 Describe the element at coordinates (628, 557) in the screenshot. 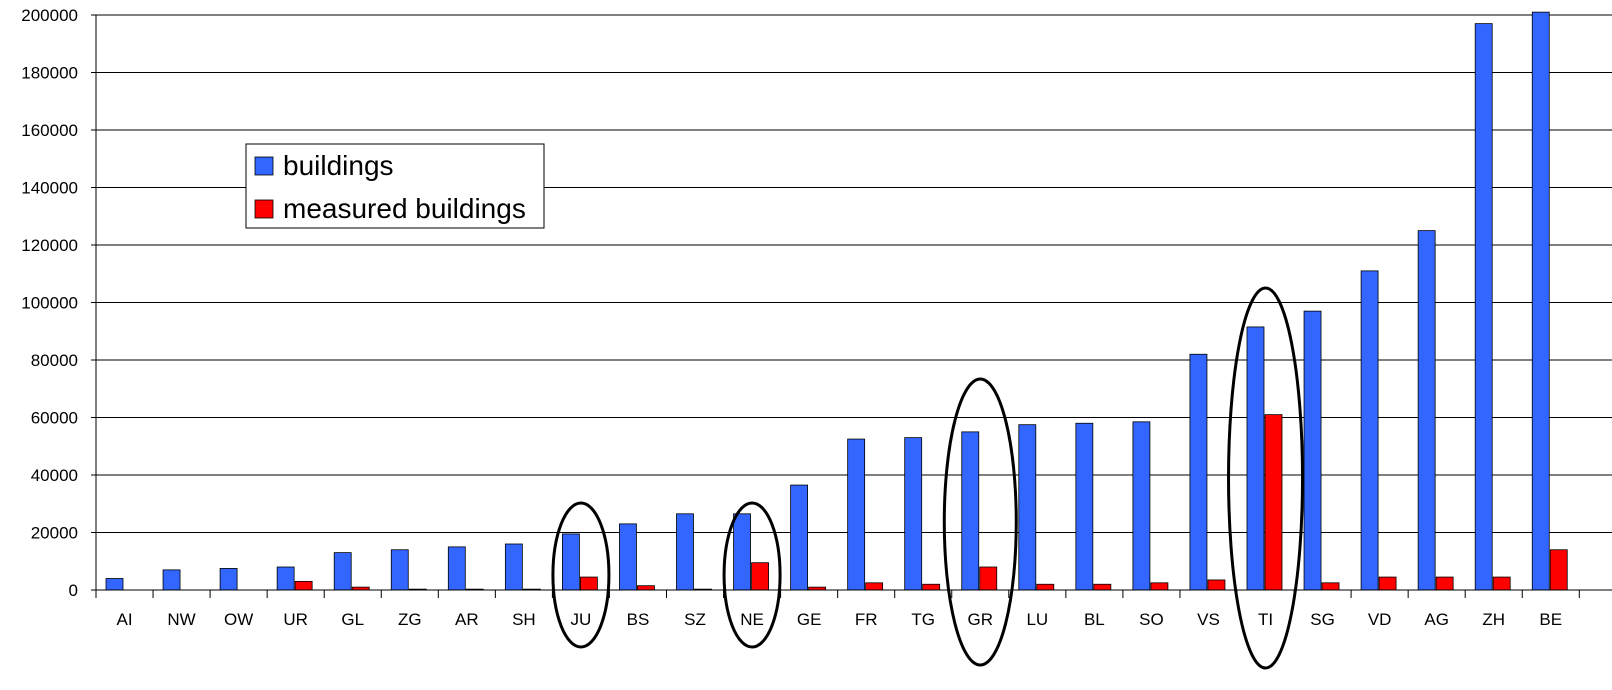

I see `bar-buildings-BS` at that location.